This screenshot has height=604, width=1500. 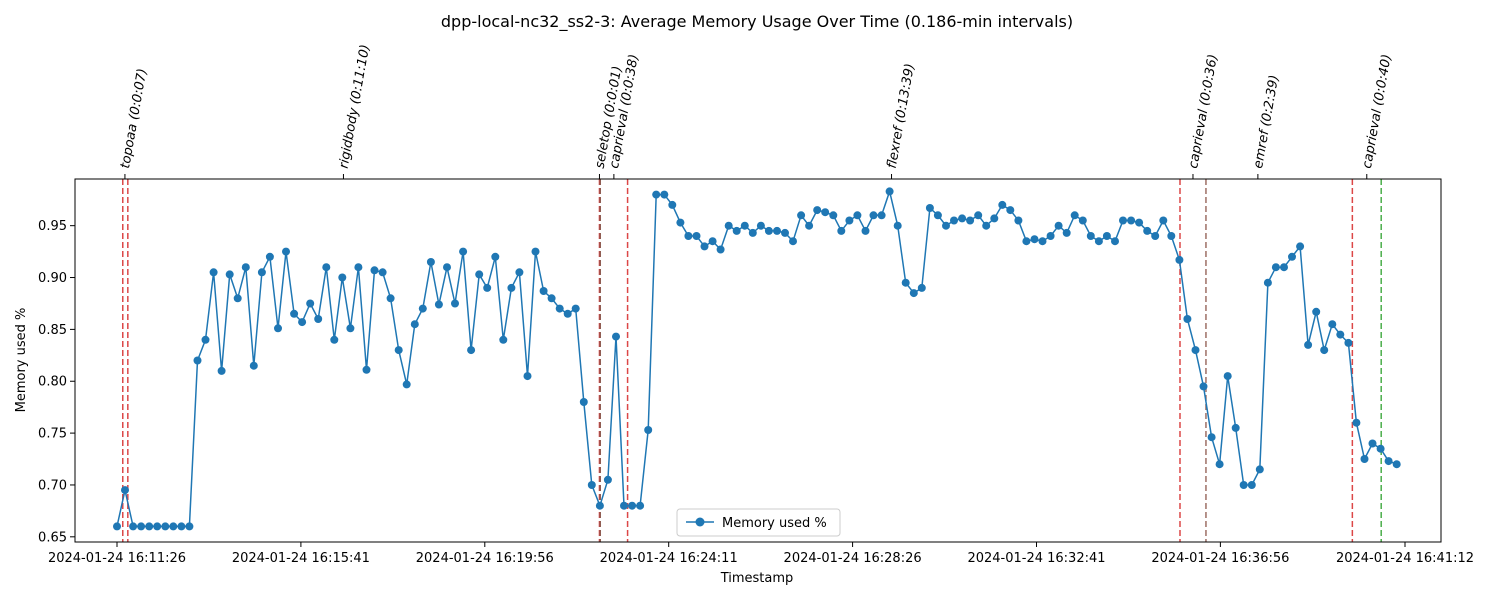 What do you see at coordinates (1203, 111) in the screenshot?
I see `task-label: caprieval (0:0:36)` at bounding box center [1203, 111].